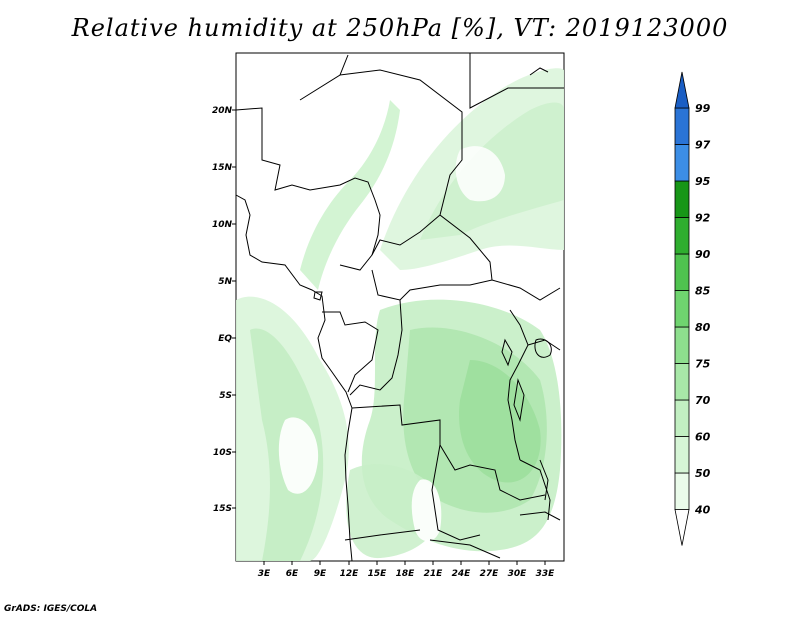  Describe the element at coordinates (703, 108) in the screenshot. I see `colorbar-label: 99` at that location.